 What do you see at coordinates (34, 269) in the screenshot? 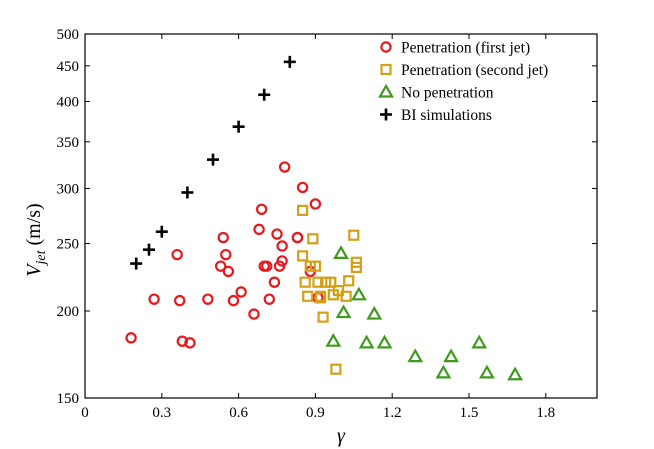
I see `y-axis-label-main: V` at bounding box center [34, 269].